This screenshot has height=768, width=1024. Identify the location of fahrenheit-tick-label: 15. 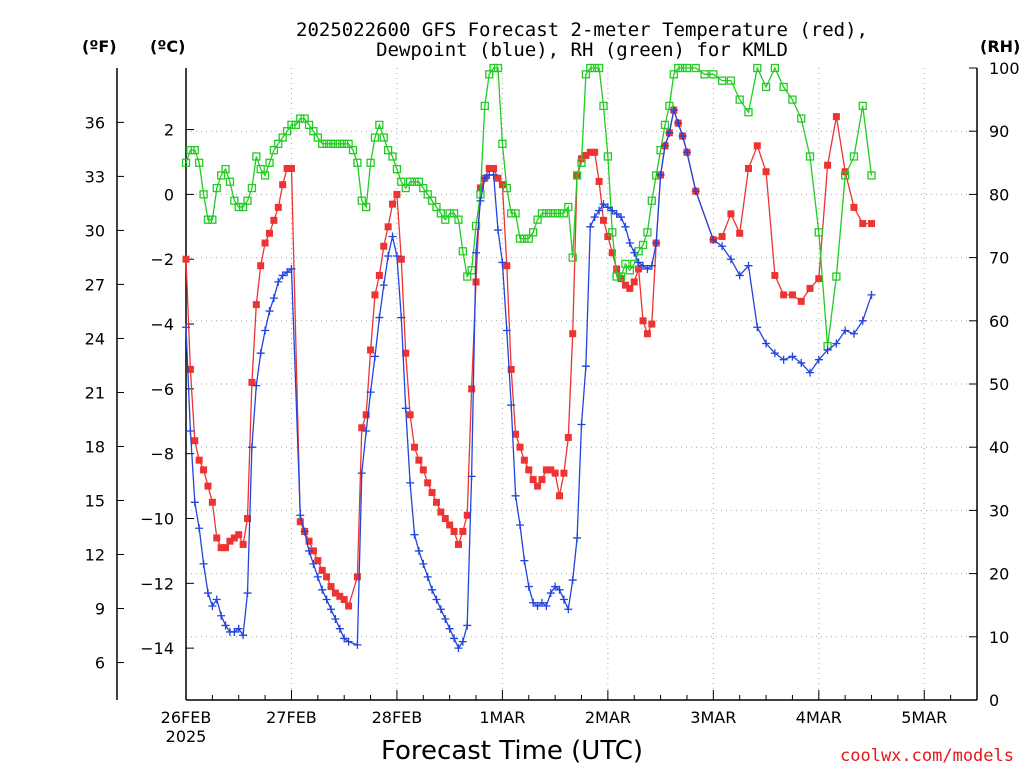
(95, 500).